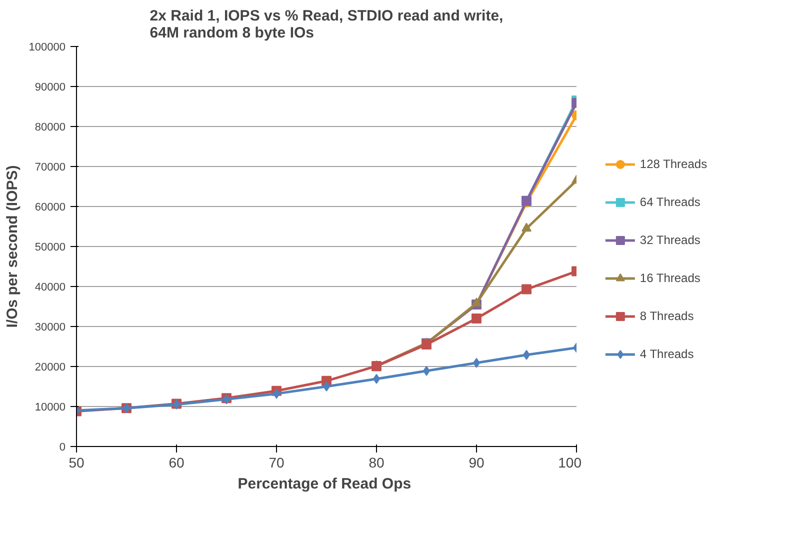 The width and height of the screenshot is (801, 551). What do you see at coordinates (50, 208) in the screenshot?
I see `y-tick-label: 60000` at bounding box center [50, 208].